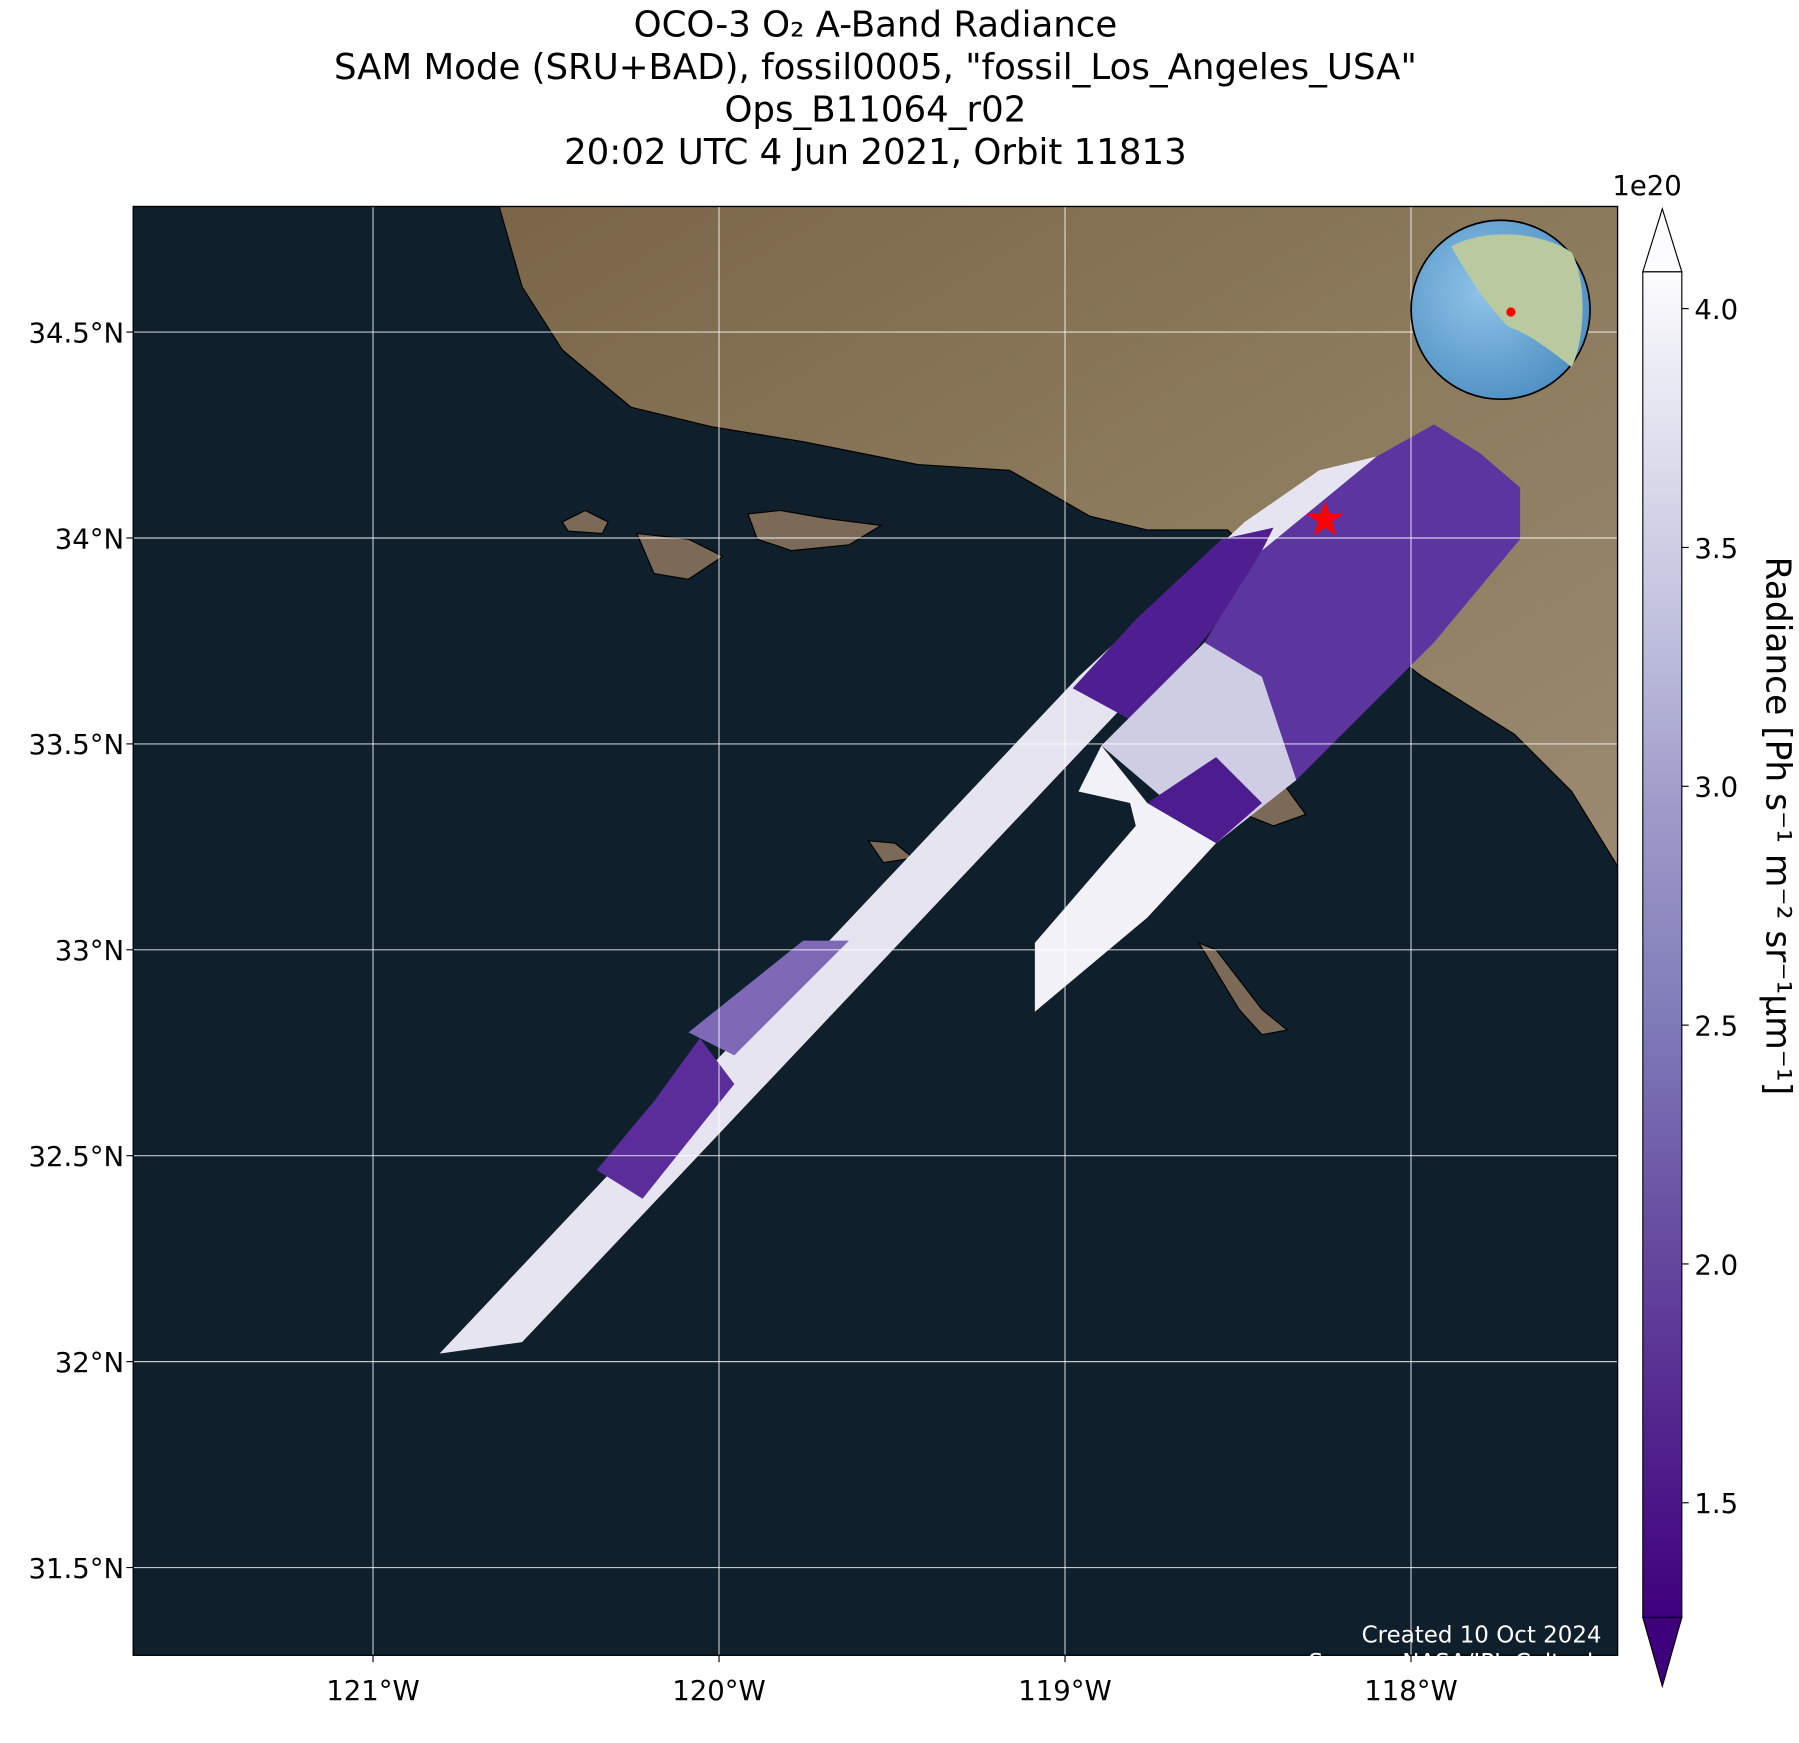 This screenshot has height=1743, width=1799. What do you see at coordinates (1716, 1504) in the screenshot?
I see `colorbar-tick-label: 1.5` at bounding box center [1716, 1504].